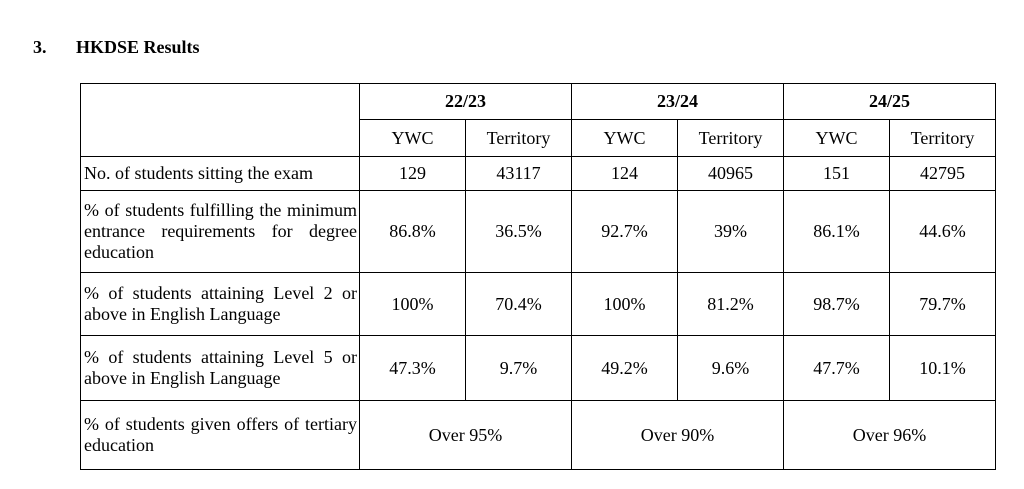 This screenshot has height=489, width=1024. What do you see at coordinates (943, 368) in the screenshot?
I see `data-cell: 10.1%` at bounding box center [943, 368].